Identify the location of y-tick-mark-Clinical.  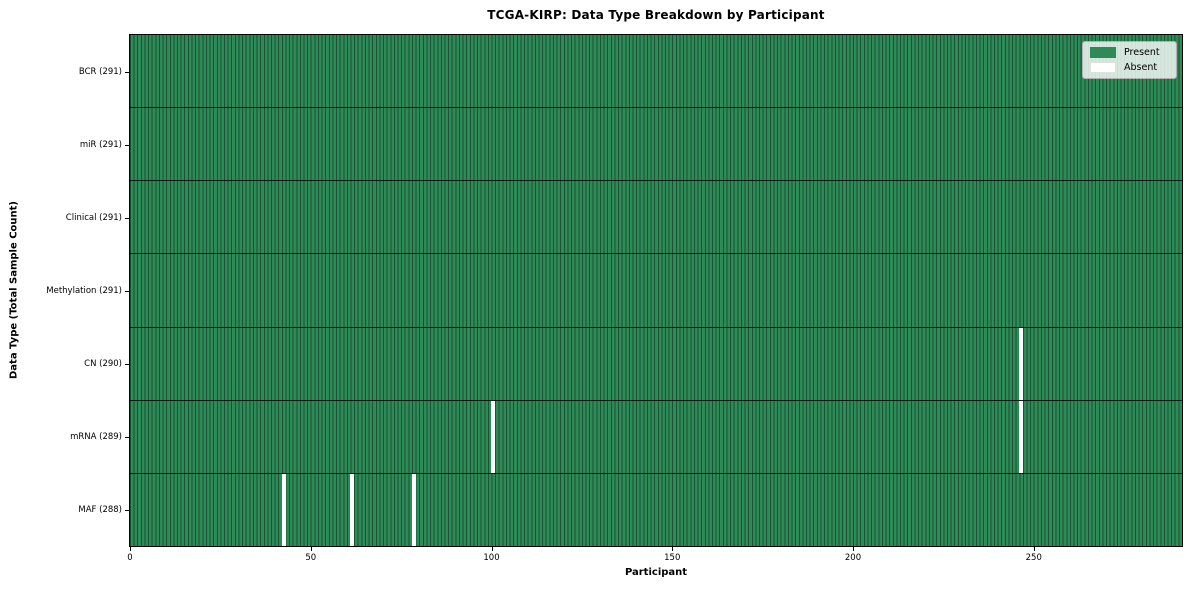
(127, 218).